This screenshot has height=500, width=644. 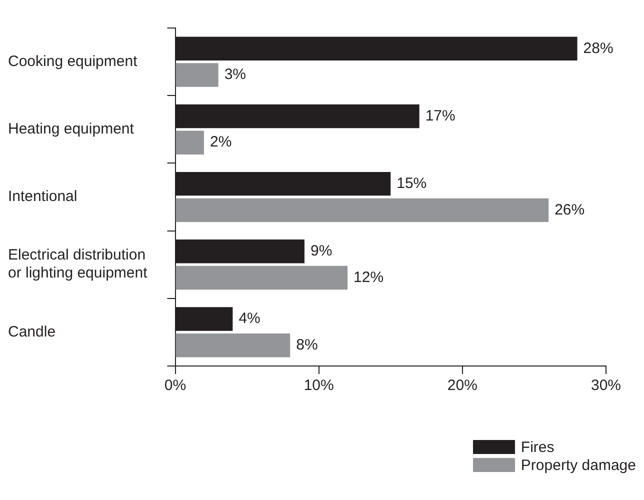 What do you see at coordinates (569, 209) in the screenshot?
I see `data-label: 26%` at bounding box center [569, 209].